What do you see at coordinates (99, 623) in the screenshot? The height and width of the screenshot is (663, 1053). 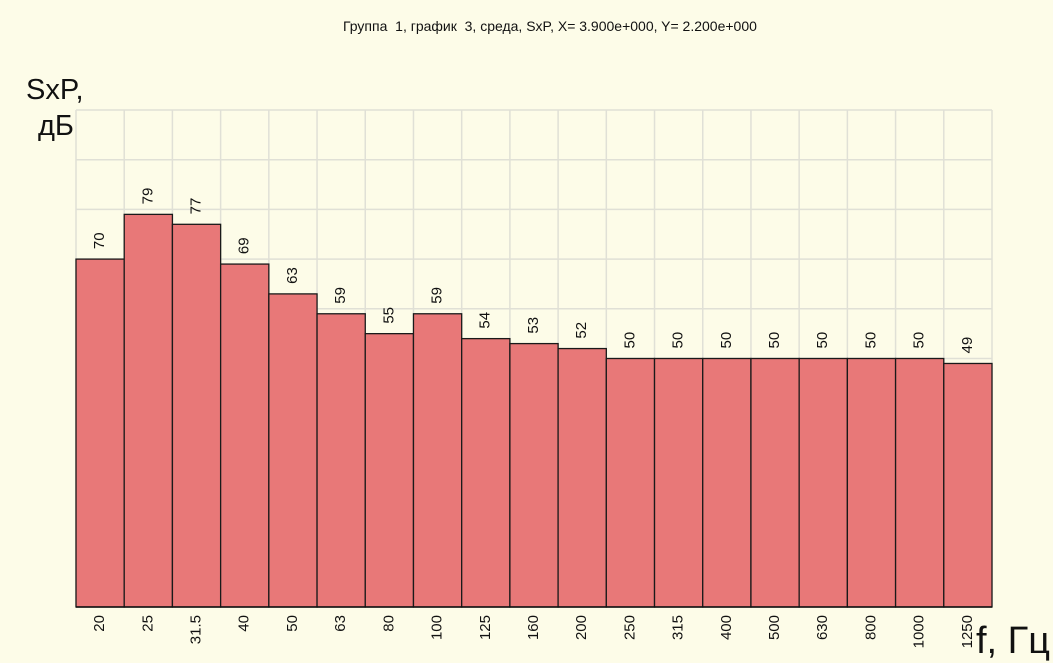 I see `x-tick-label: 20` at bounding box center [99, 623].